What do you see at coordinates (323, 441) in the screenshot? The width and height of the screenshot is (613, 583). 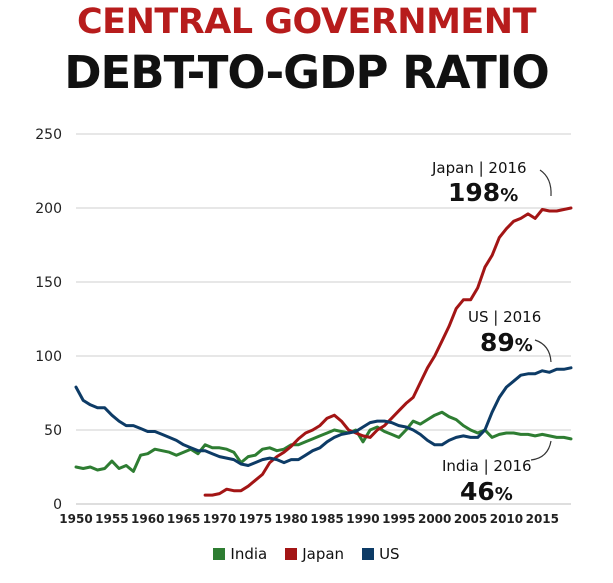 I see `series-line-india` at bounding box center [323, 441].